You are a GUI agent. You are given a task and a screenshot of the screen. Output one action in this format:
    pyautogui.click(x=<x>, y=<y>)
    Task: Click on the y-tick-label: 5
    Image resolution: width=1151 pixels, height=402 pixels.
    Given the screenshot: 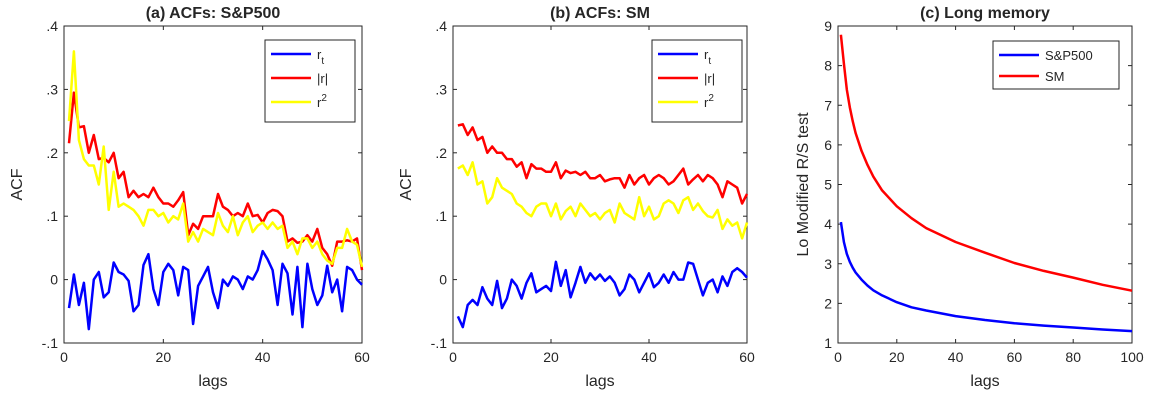 What is the action you would take?
    pyautogui.click(x=828, y=185)
    